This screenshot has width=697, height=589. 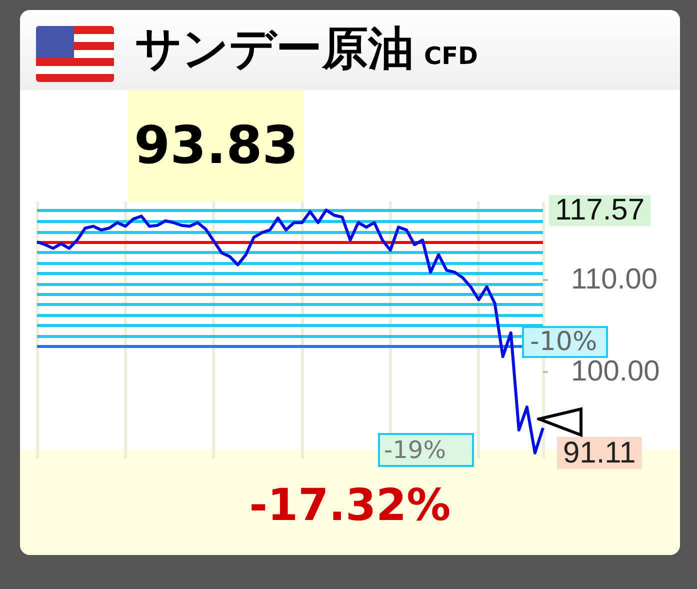 What do you see at coordinates (599, 453) in the screenshot?
I see `data-label: 91.11` at bounding box center [599, 453].